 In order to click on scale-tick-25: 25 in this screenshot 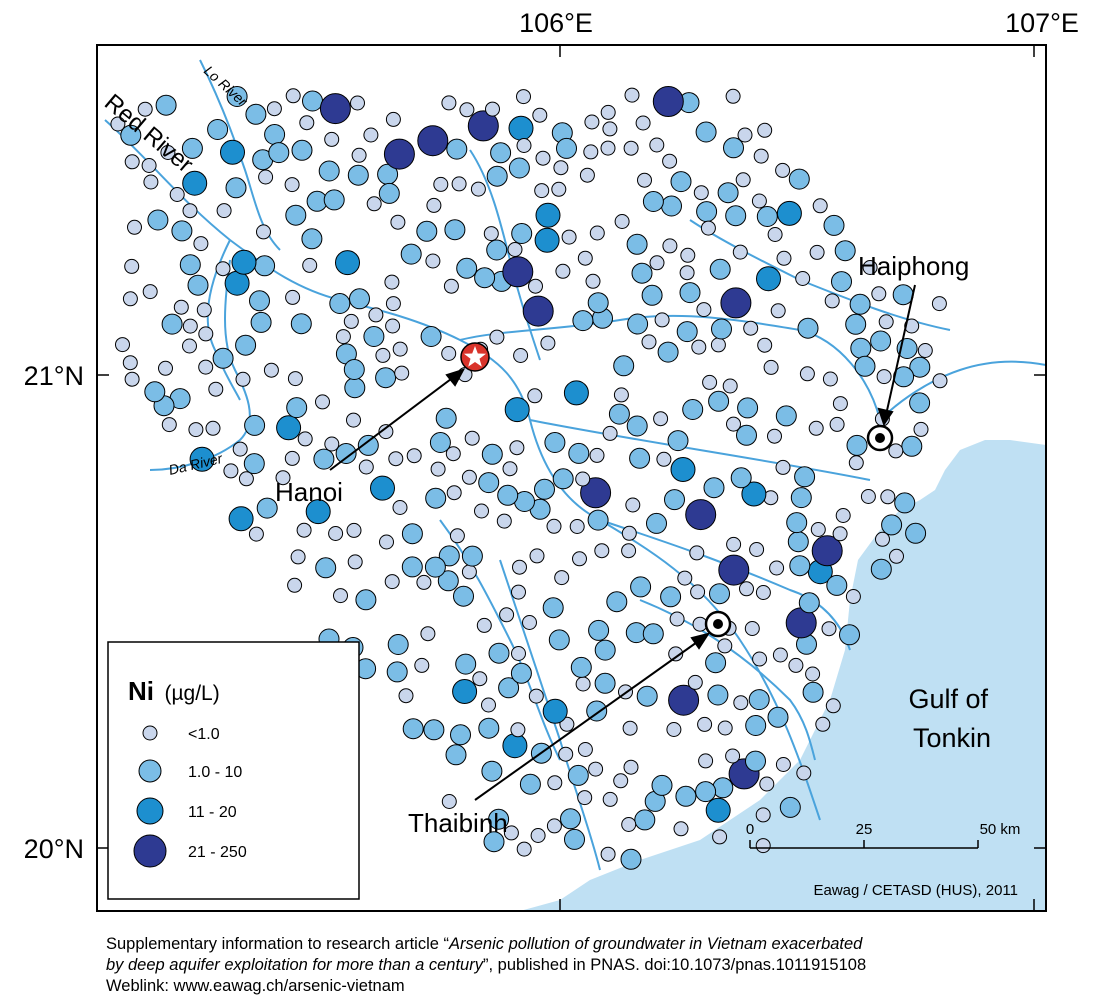, I will do `click(864, 829)`.